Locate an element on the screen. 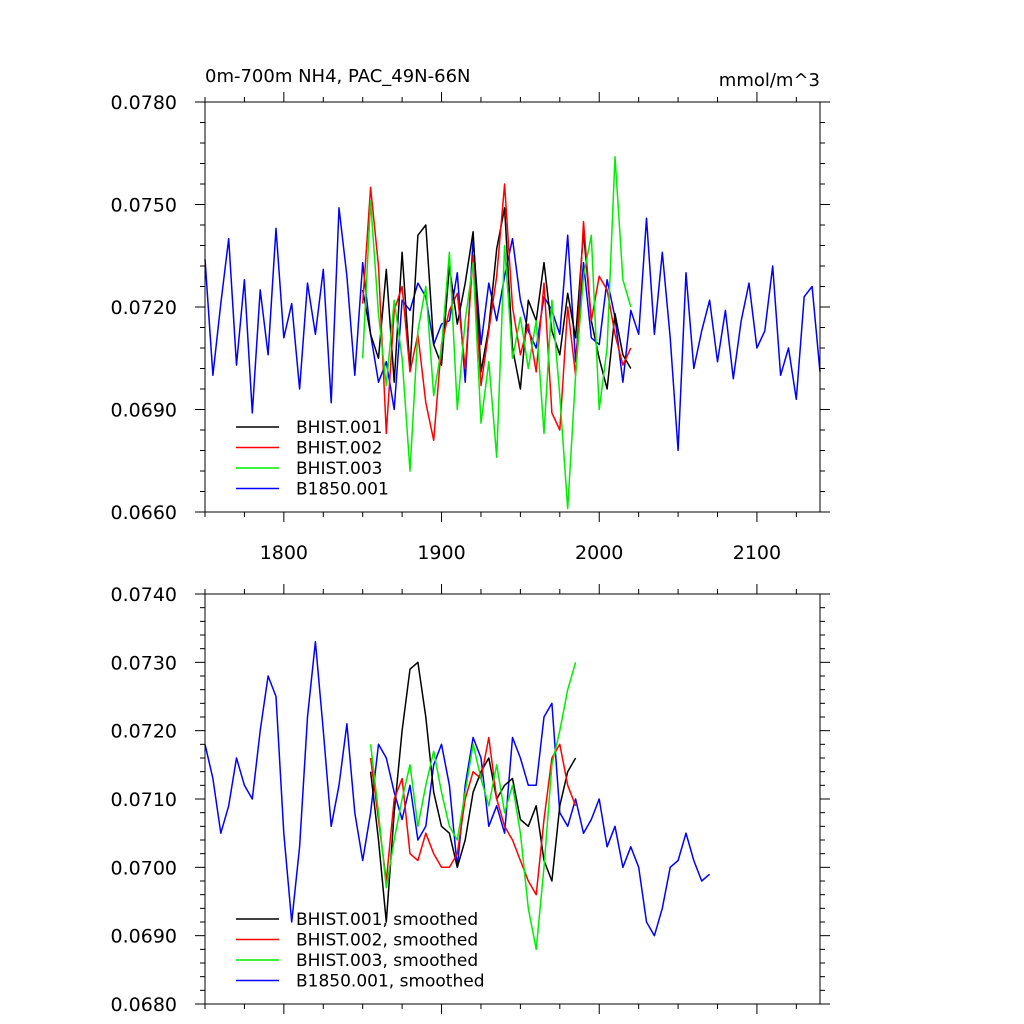 This screenshot has height=1024, width=1024. y-tick-label: 0.0740 is located at coordinates (144, 595).